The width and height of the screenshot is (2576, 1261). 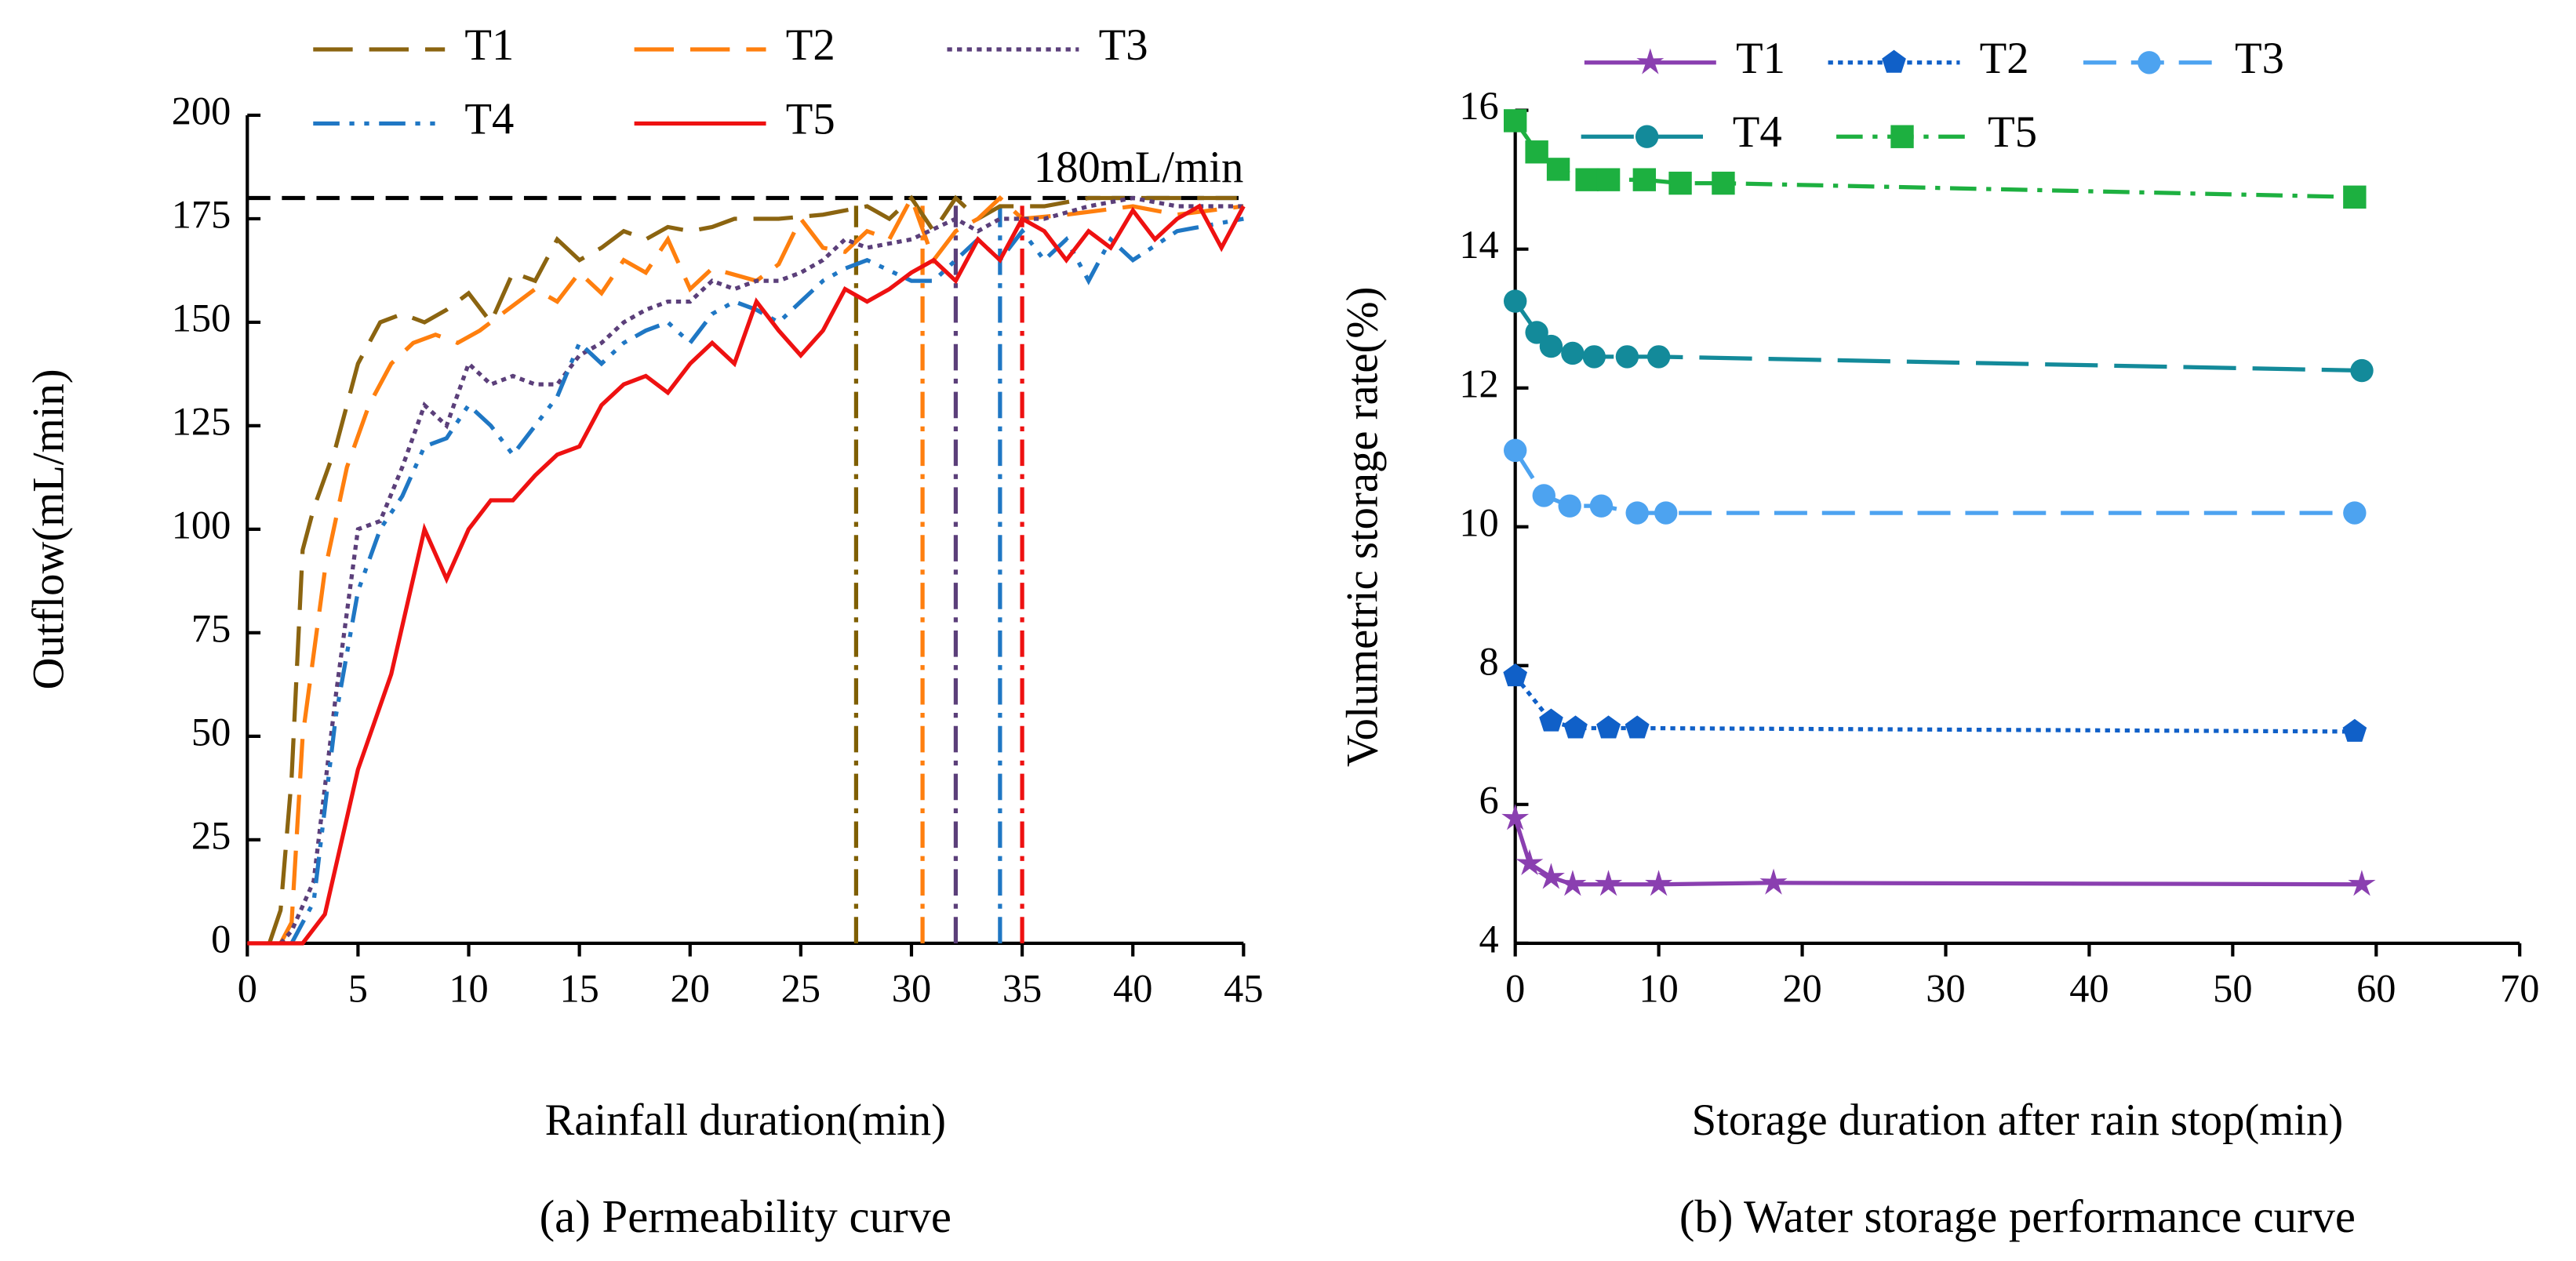 What do you see at coordinates (745, 1120) in the screenshot?
I see `x-axis-label: Rainfall duration(min)` at bounding box center [745, 1120].